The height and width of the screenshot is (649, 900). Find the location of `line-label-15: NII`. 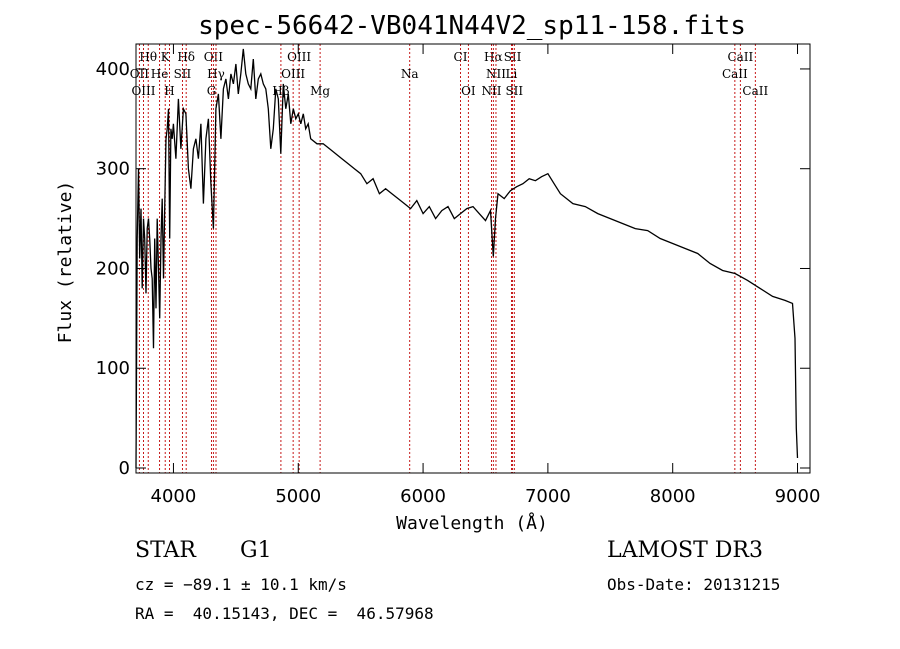

line-label-15: NII is located at coordinates (496, 74).